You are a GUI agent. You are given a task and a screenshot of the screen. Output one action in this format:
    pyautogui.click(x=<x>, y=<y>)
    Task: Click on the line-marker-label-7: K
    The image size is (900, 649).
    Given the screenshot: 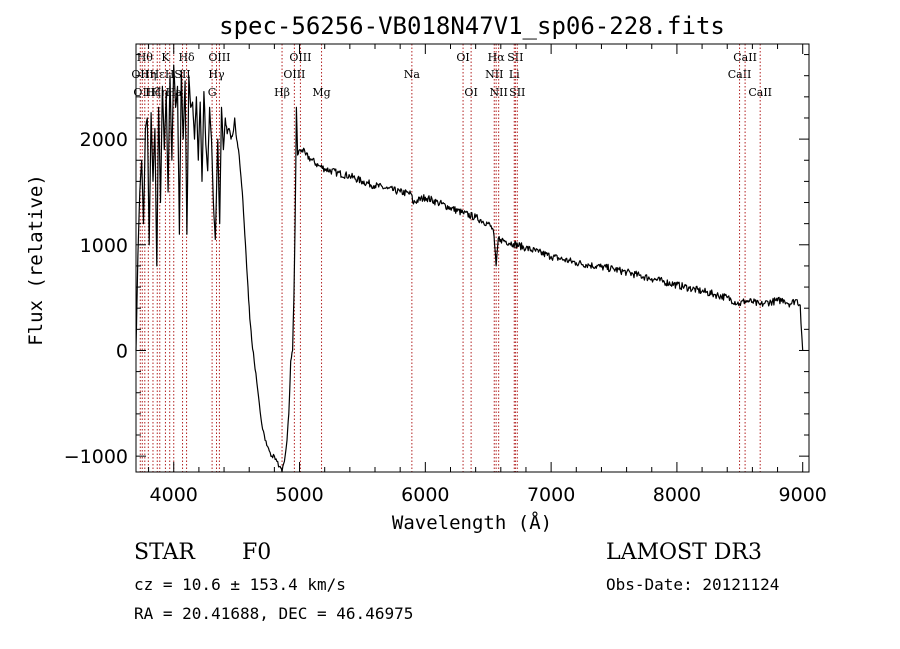 What is the action you would take?
    pyautogui.click(x=165, y=57)
    